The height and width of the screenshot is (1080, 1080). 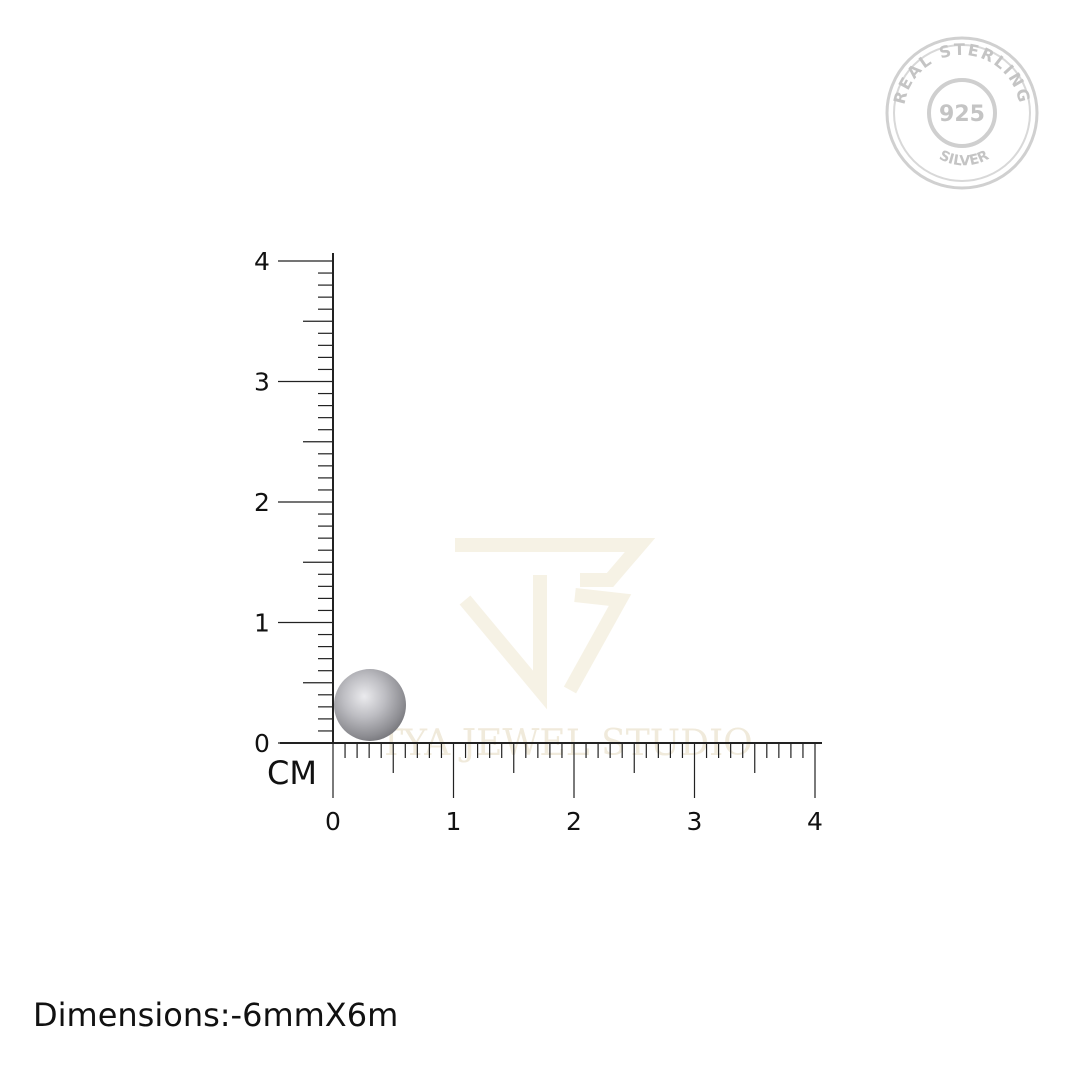 I want to click on x-tick-label: 2, so click(x=574, y=821).